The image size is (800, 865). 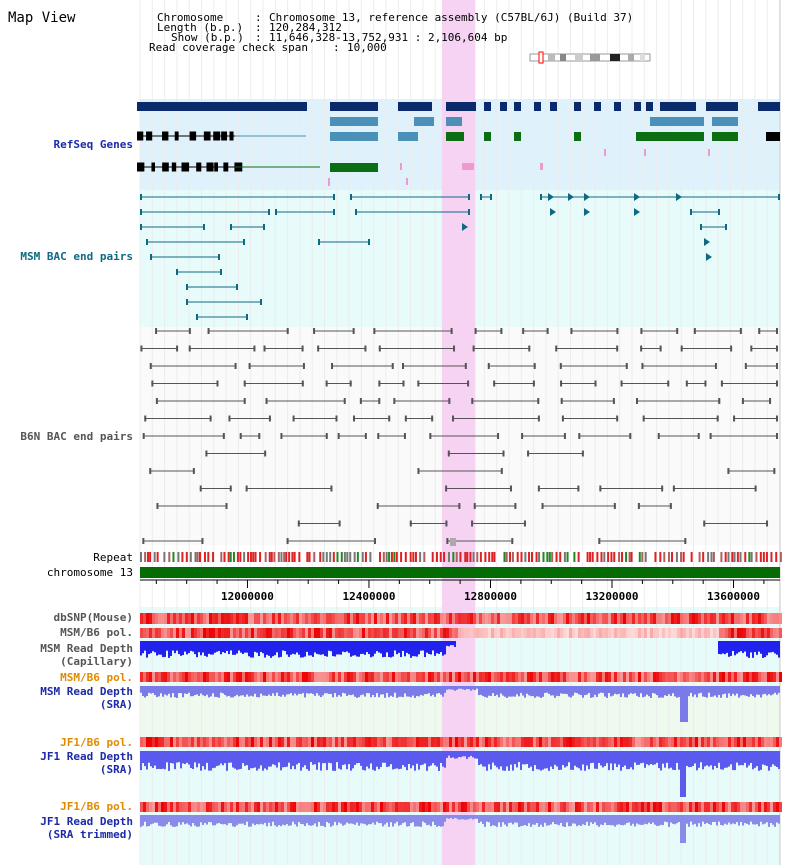 What do you see at coordinates (93, 144) in the screenshot?
I see `track-label-refseq: RefSeq Genes` at bounding box center [93, 144].